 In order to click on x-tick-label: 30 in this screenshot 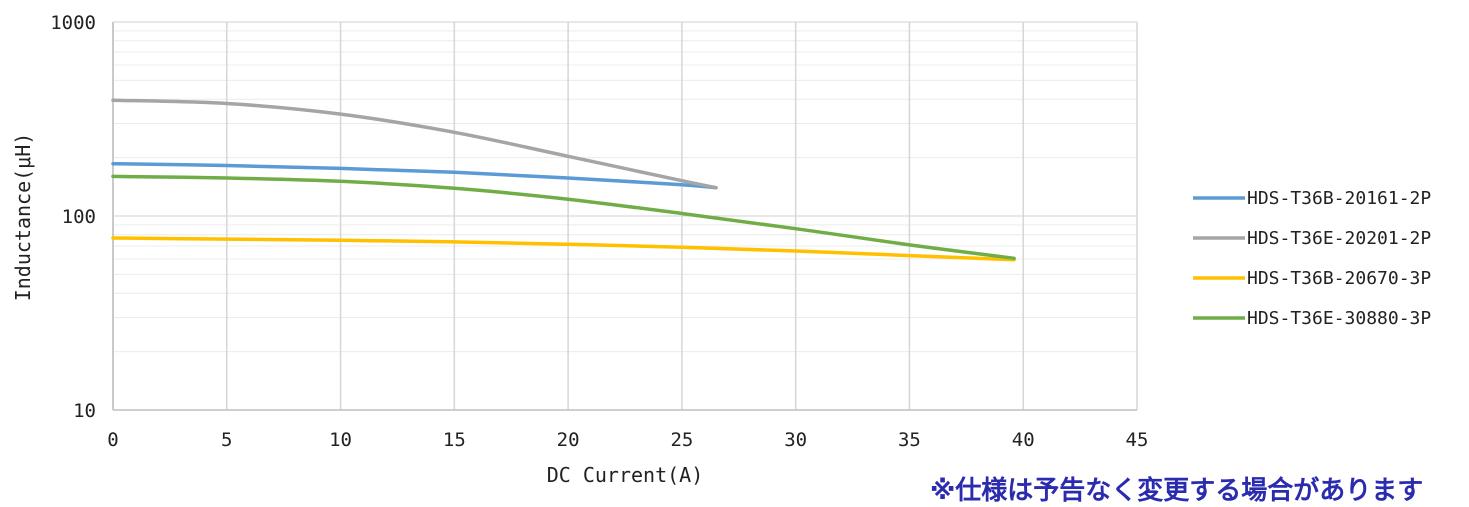, I will do `click(795, 440)`.